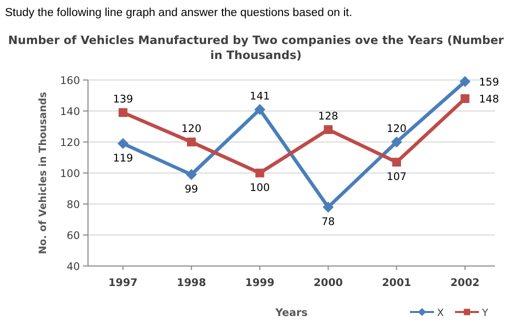  Describe the element at coordinates (256, 47) in the screenshot. I see `chart-title: Number of Vehicles Manufactured by Two companies ove the Years (Number in Thousands)` at that location.